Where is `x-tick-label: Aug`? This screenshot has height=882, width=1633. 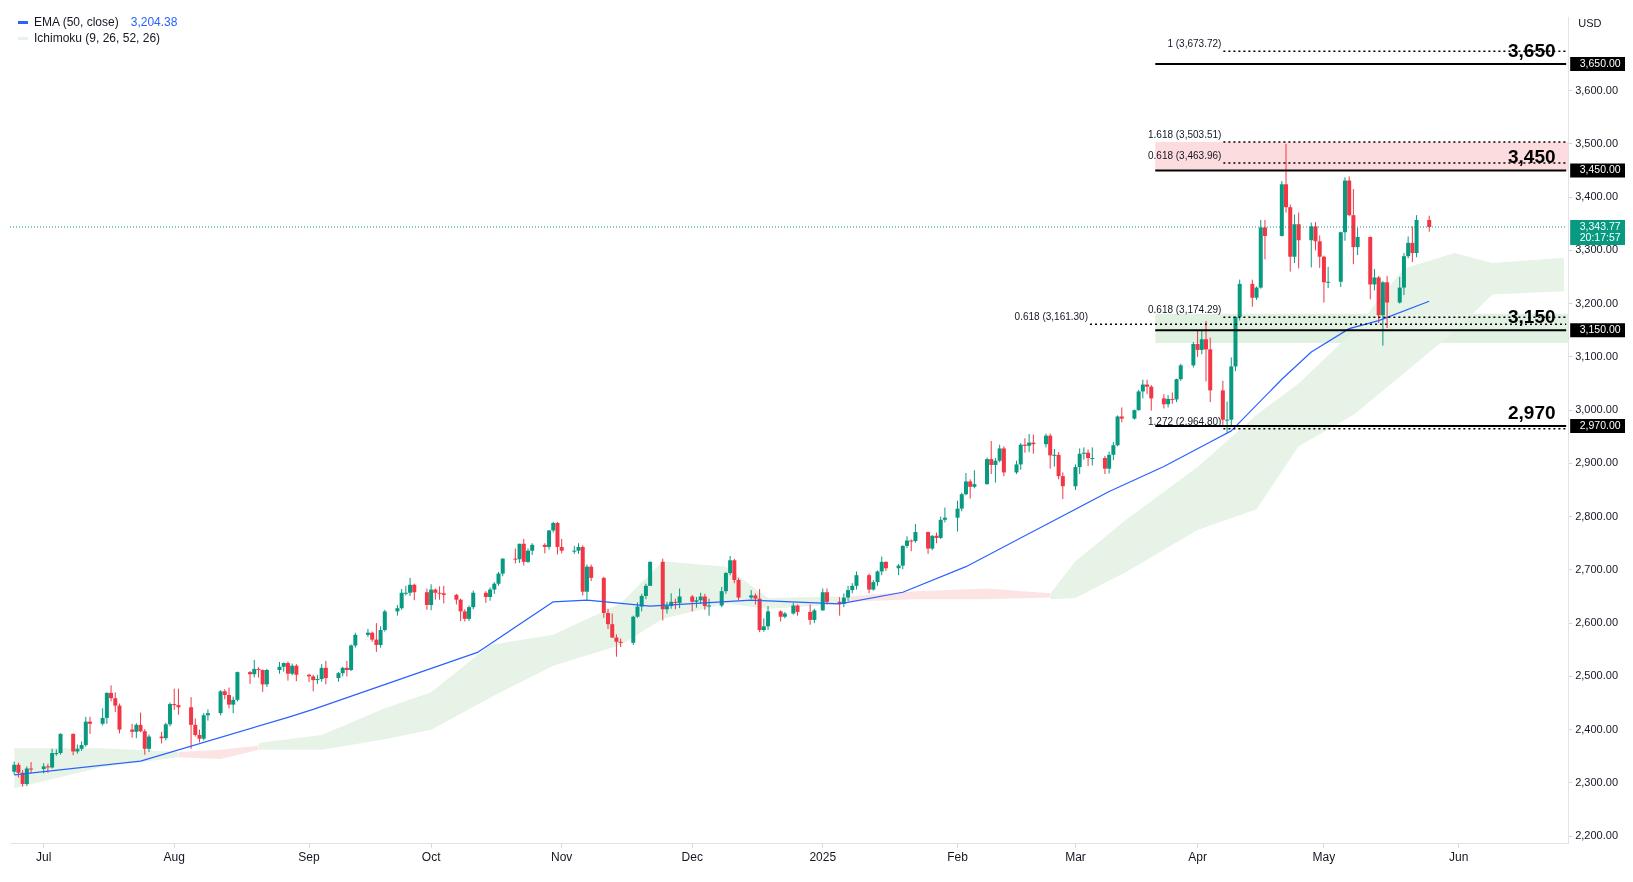
x-tick-label: Aug is located at coordinates (174, 857).